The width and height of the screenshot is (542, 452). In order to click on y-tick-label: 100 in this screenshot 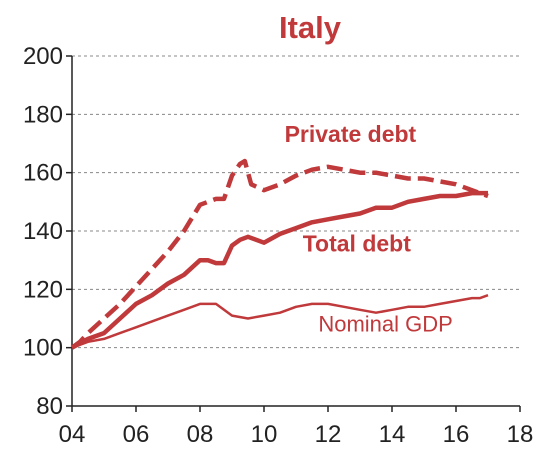, I will do `click(43, 348)`.